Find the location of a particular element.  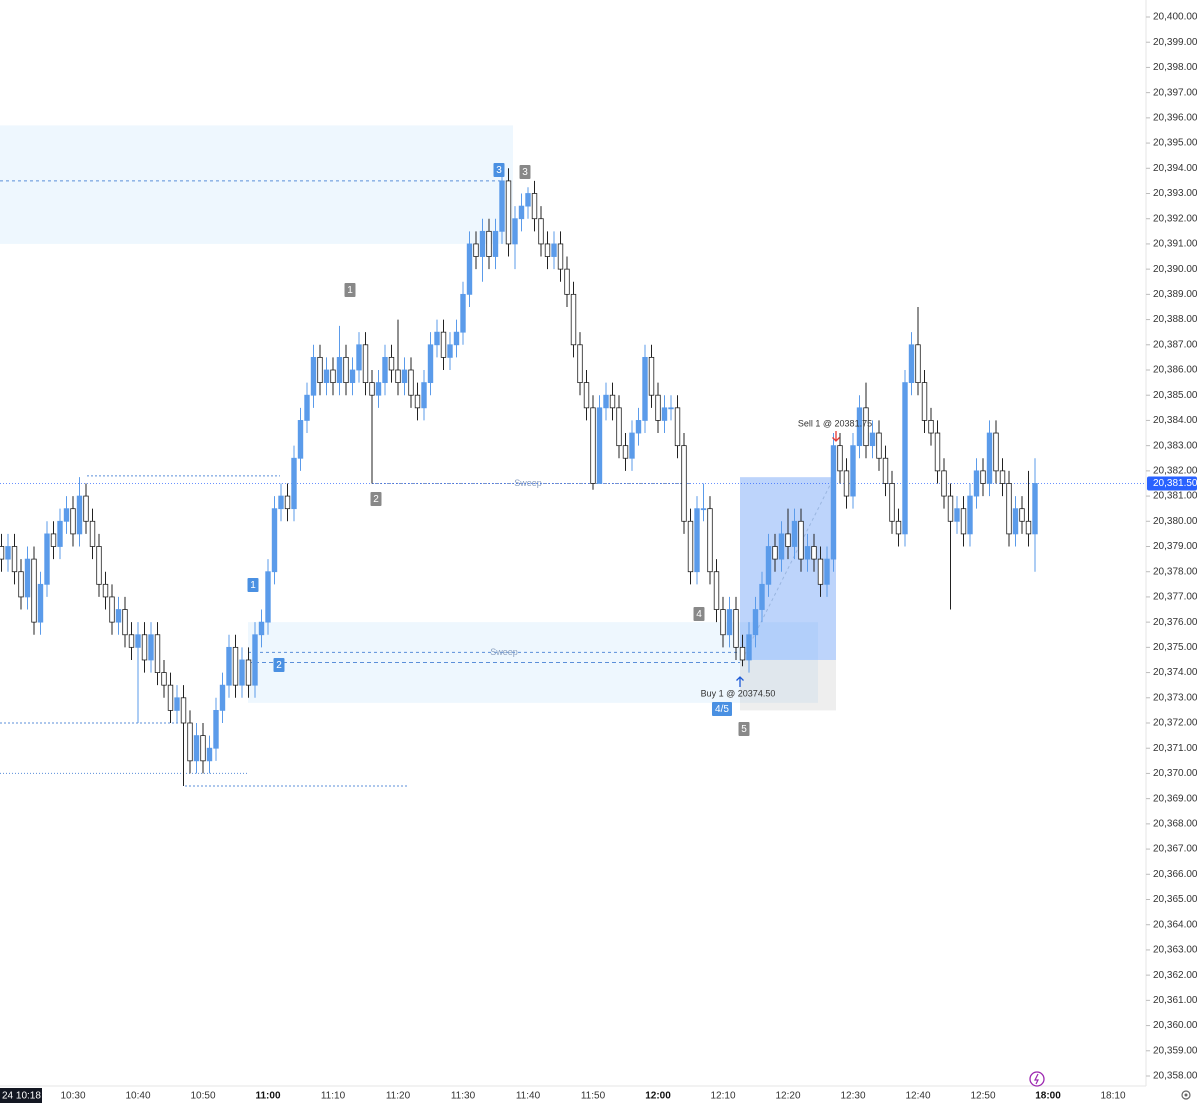

x-tick-label: 11:20 is located at coordinates (398, 1096).